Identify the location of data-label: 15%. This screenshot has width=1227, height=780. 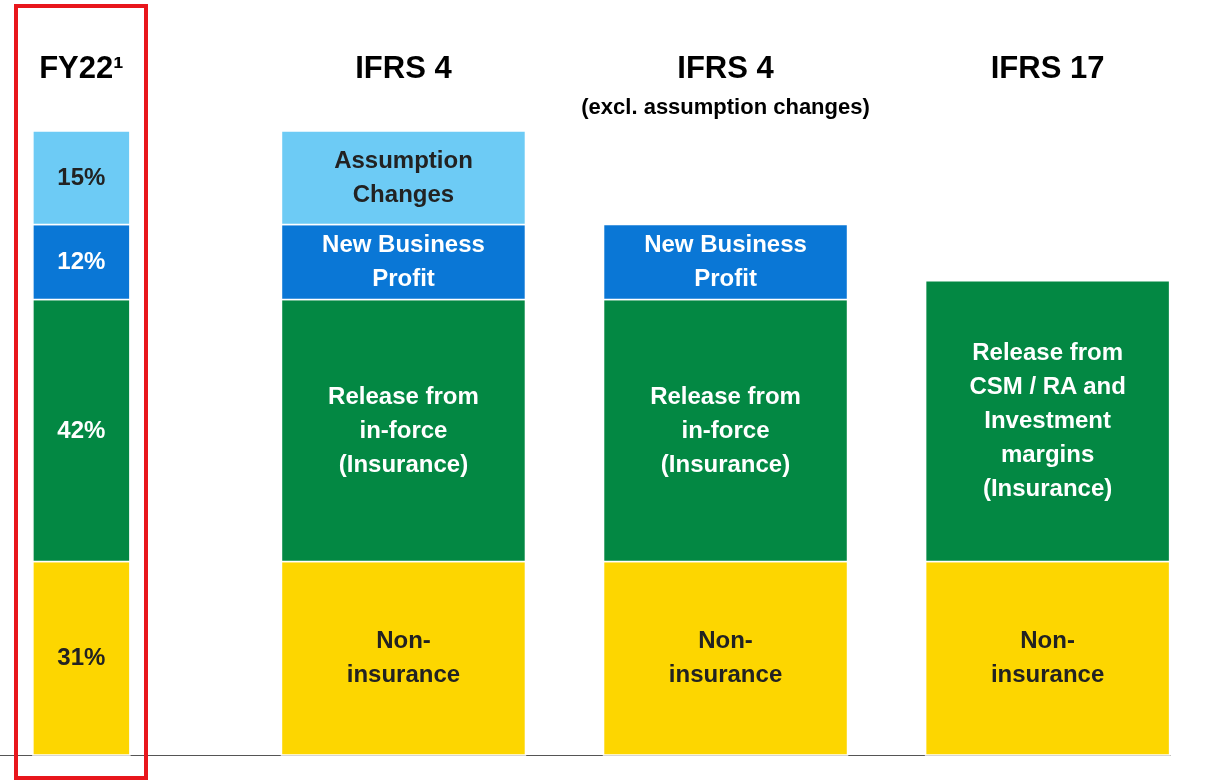
(81, 176).